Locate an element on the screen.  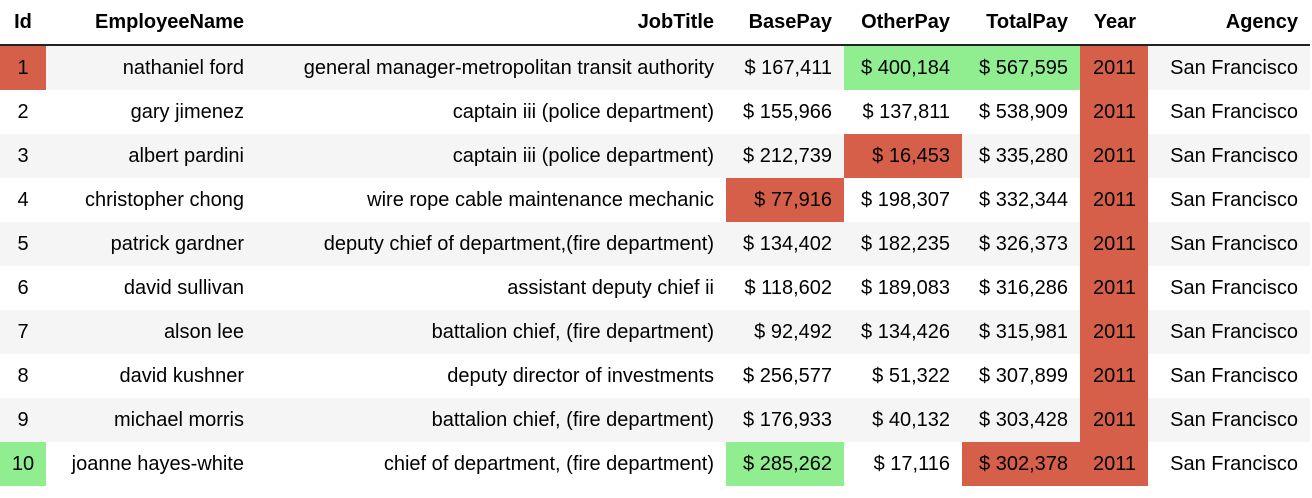
cell-employee-name: gary jimenez is located at coordinates (151, 112).